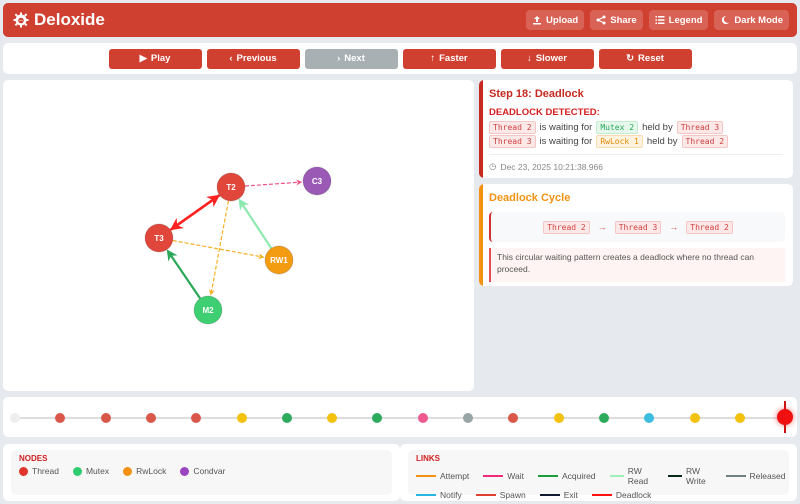 The height and width of the screenshot is (504, 800). What do you see at coordinates (453, 58) in the screenshot?
I see `faster-label: Faster` at bounding box center [453, 58].